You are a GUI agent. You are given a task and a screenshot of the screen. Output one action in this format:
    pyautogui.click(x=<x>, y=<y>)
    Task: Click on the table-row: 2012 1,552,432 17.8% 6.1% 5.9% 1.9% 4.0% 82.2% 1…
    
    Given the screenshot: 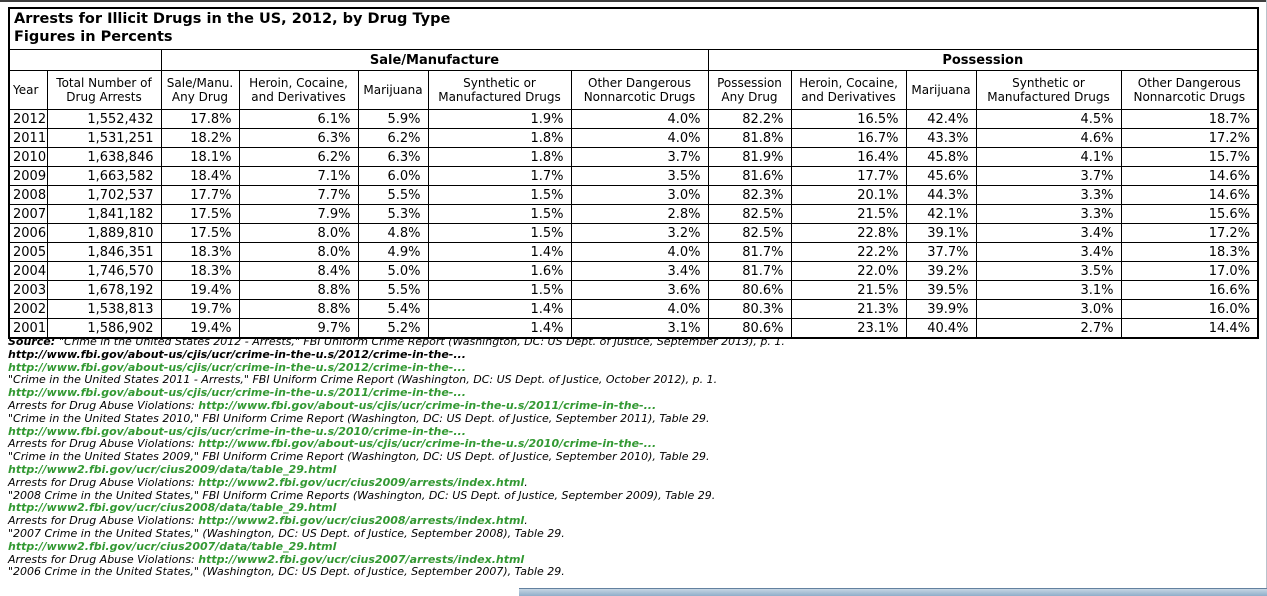 What is the action you would take?
    pyautogui.click(x=633, y=119)
    